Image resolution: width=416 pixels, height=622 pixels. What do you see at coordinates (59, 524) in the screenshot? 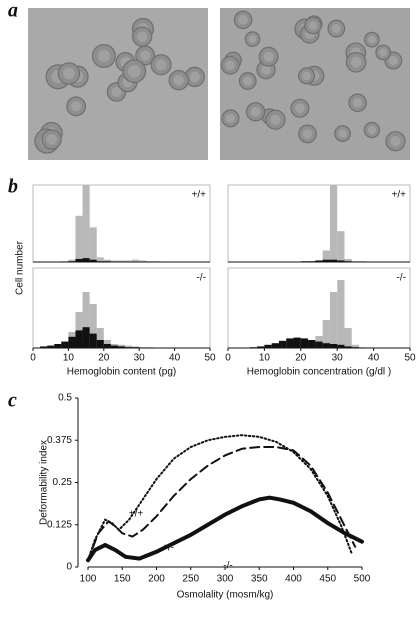
I see `y-tick-label: 0.125` at bounding box center [59, 524].